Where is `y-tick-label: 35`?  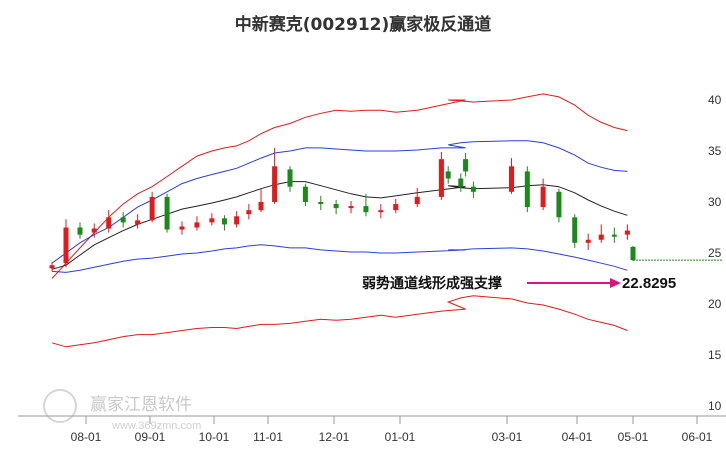 y-tick-label: 35 is located at coordinates (715, 151).